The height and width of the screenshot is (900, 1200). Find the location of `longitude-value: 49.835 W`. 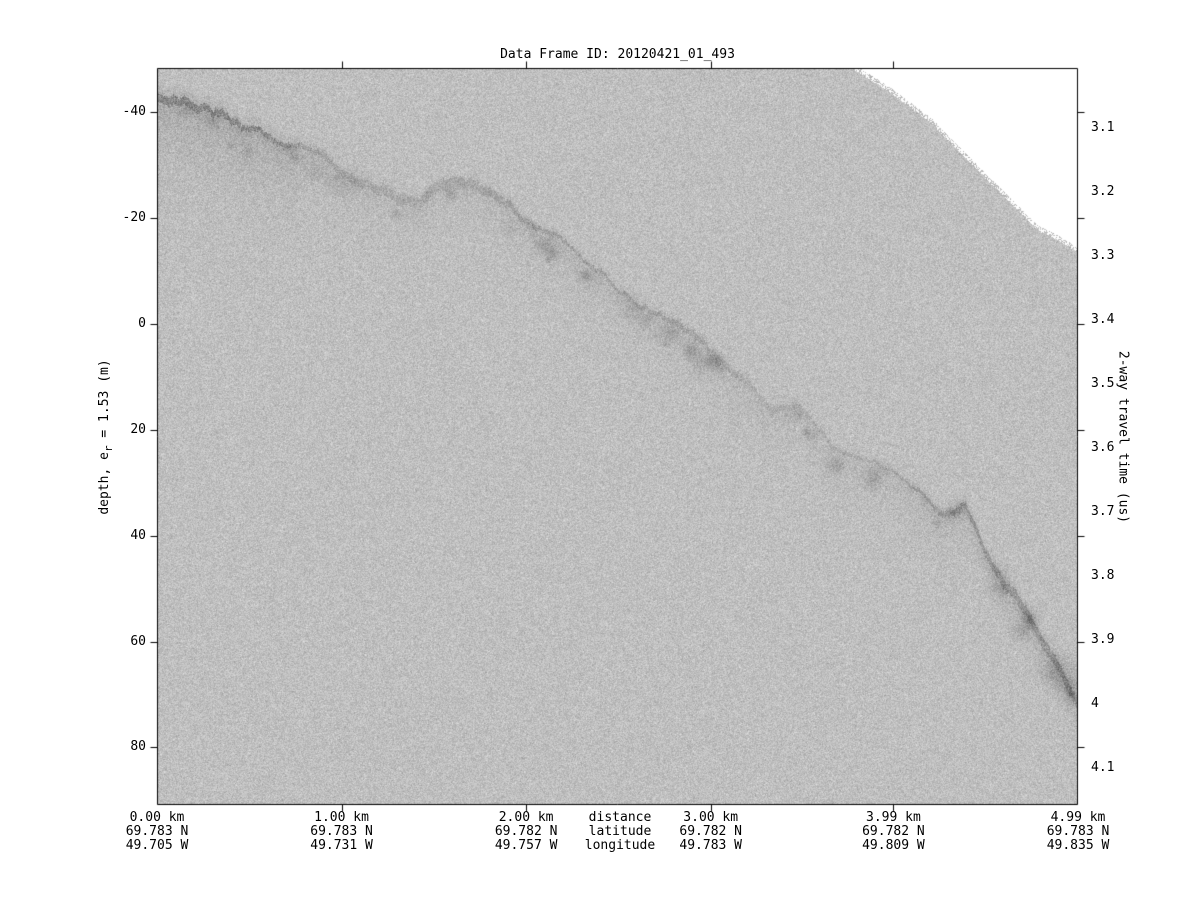

longitude-value: 49.835 W is located at coordinates (1078, 845).